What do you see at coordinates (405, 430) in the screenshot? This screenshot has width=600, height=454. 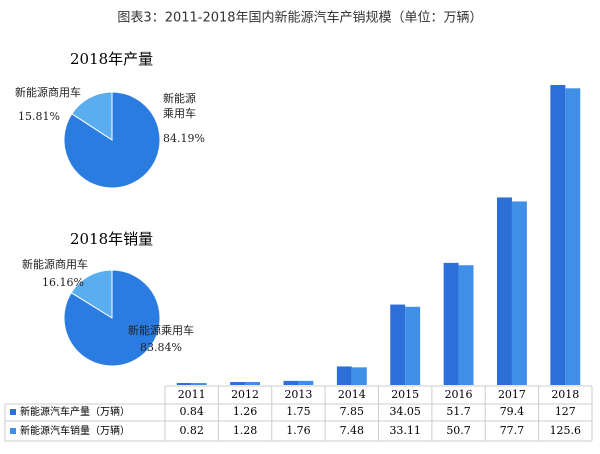 I see `table-value: 33.11` at bounding box center [405, 430].